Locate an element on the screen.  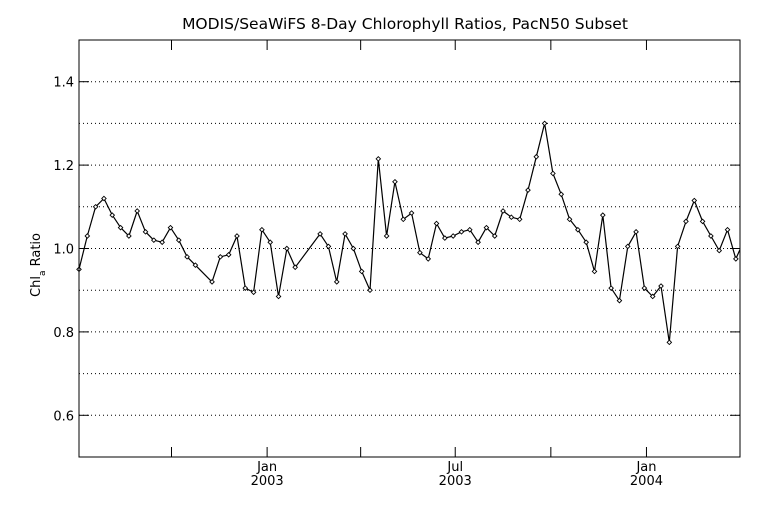
y-axis-label: Chla Ratio is located at coordinates (38, 265).